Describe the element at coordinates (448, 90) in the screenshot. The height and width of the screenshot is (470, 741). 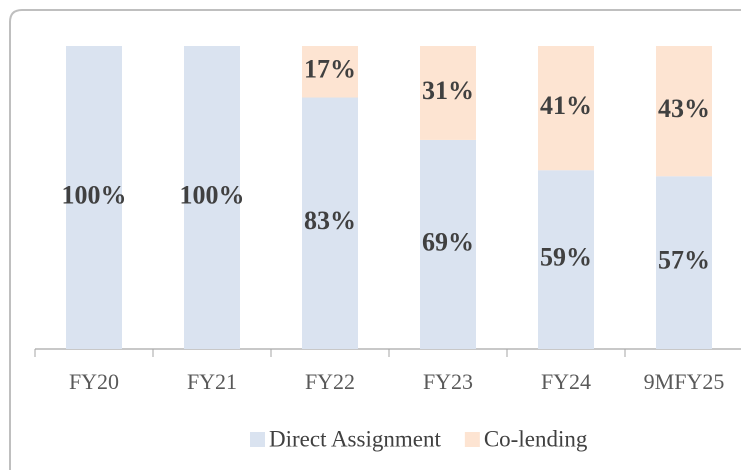
I see `value-label: 31%` at that location.